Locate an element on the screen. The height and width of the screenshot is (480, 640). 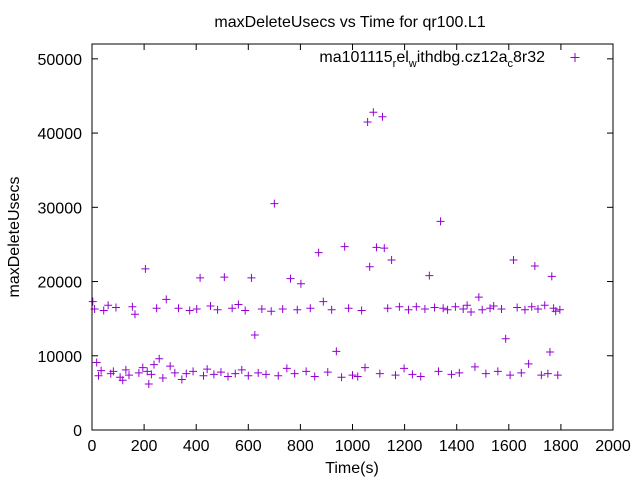
x-tick-label: 1800 is located at coordinates (561, 446).